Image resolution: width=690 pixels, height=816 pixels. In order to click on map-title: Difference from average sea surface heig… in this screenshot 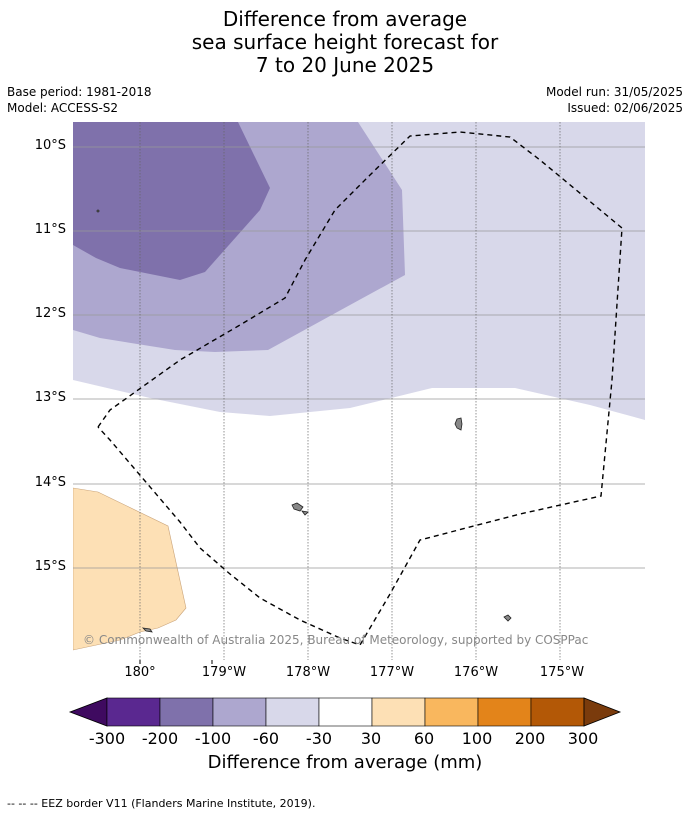, I will do `click(345, 42)`.